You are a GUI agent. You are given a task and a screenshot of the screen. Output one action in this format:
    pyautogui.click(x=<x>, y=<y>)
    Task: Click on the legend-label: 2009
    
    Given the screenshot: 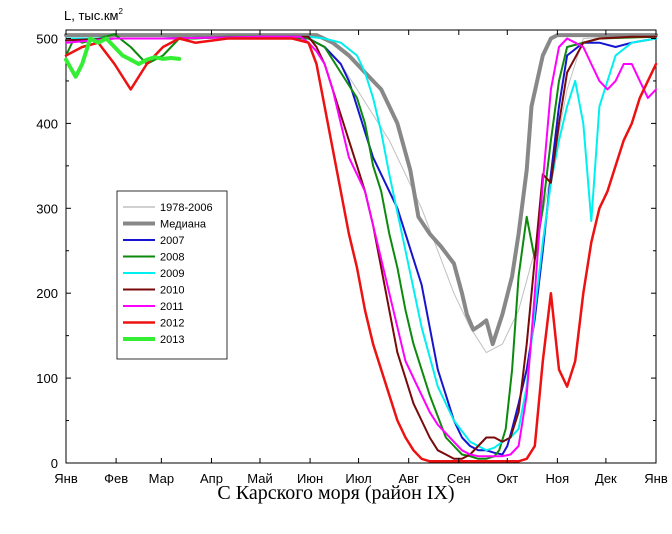 What is the action you would take?
    pyautogui.click(x=172, y=274)
    